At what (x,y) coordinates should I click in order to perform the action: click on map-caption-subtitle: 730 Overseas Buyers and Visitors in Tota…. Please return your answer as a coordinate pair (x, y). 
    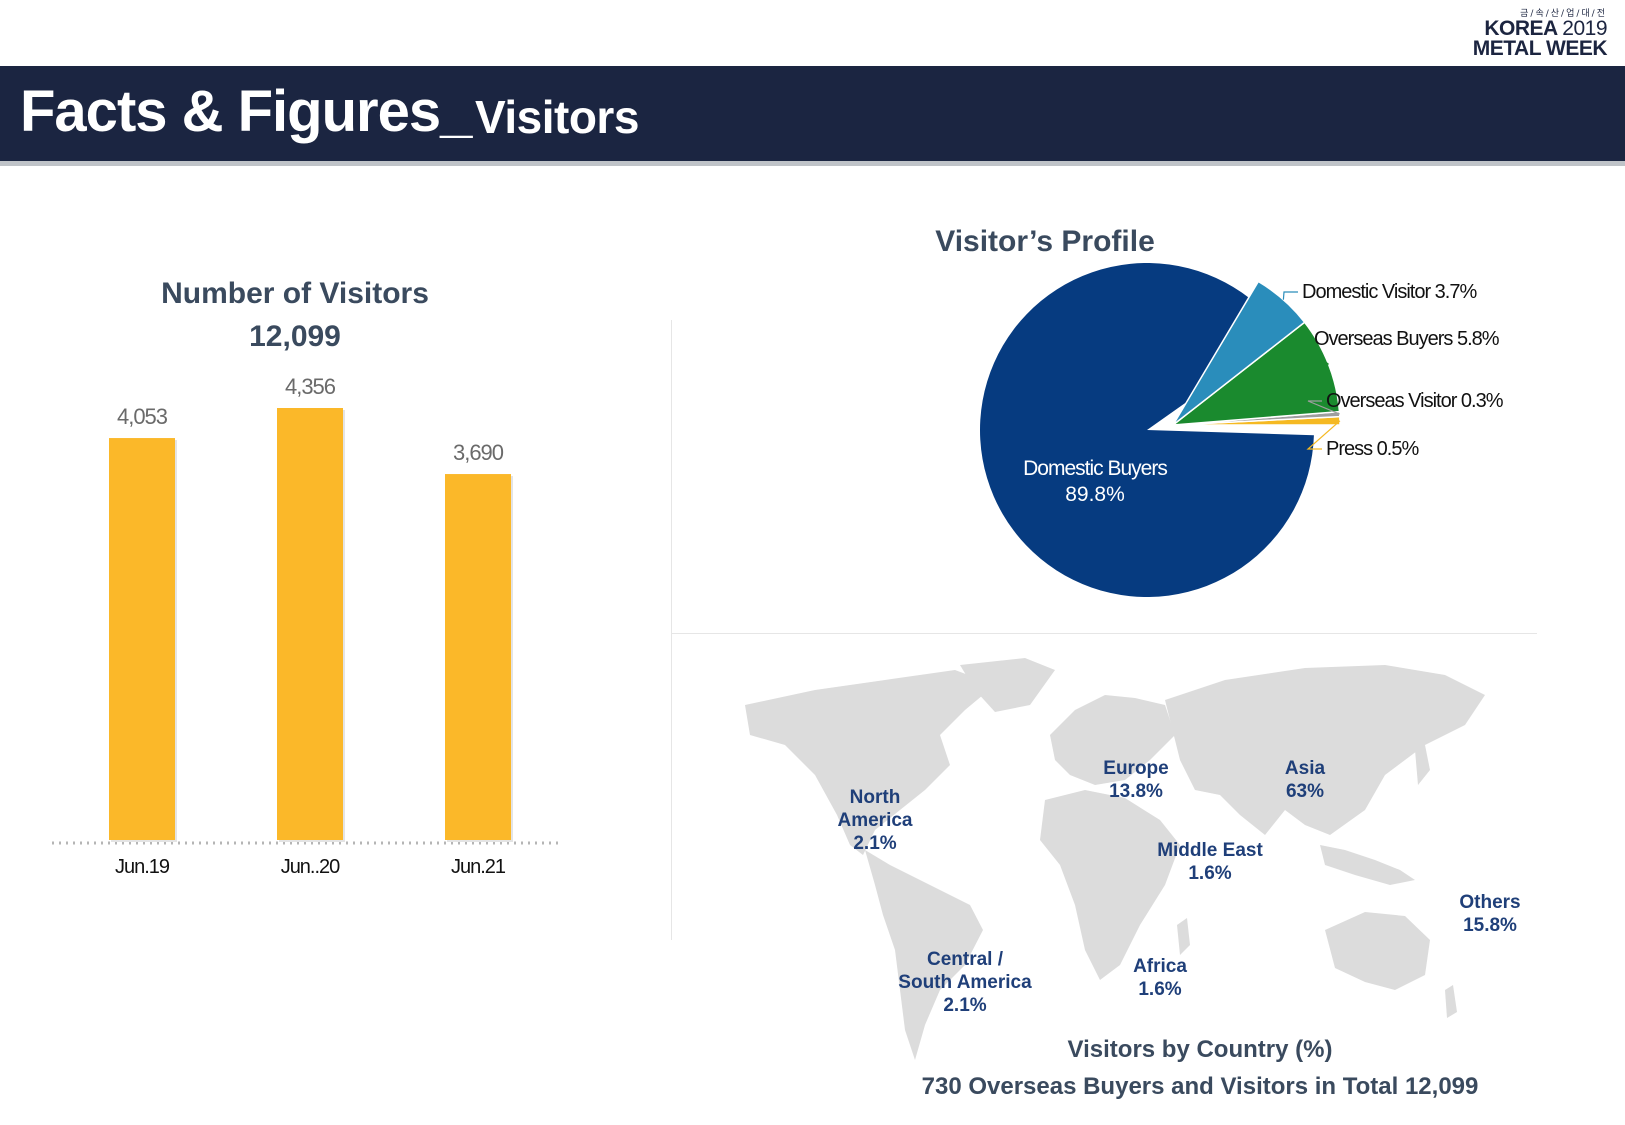
    Looking at the image, I should click on (1200, 1086).